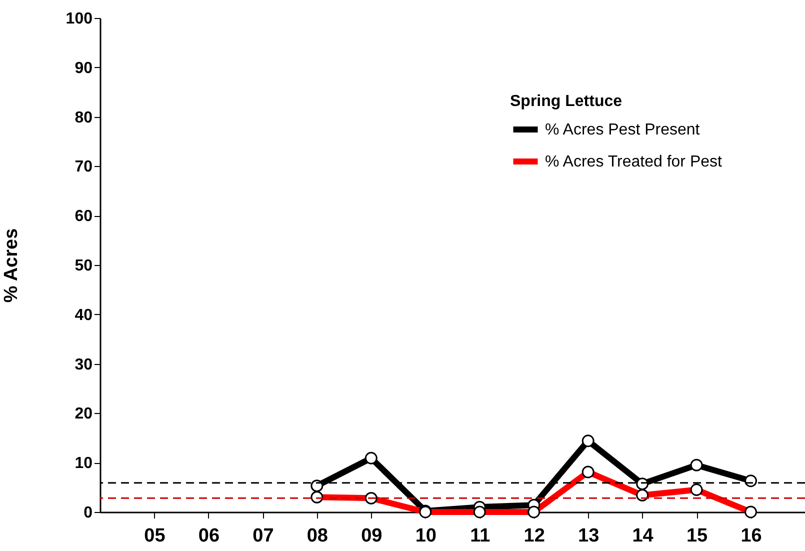  What do you see at coordinates (425, 536) in the screenshot?
I see `x-tick-label: 10` at bounding box center [425, 536].